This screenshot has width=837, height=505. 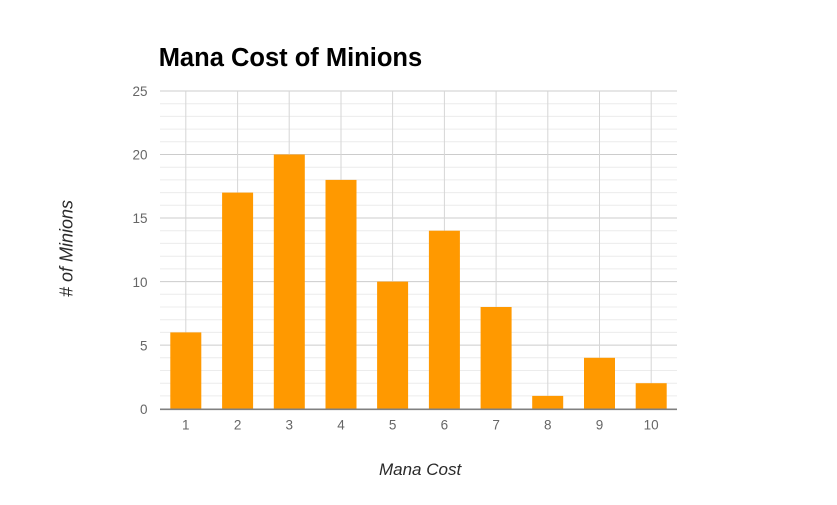 What do you see at coordinates (238, 425) in the screenshot?
I see `svg-text: 2` at bounding box center [238, 425].